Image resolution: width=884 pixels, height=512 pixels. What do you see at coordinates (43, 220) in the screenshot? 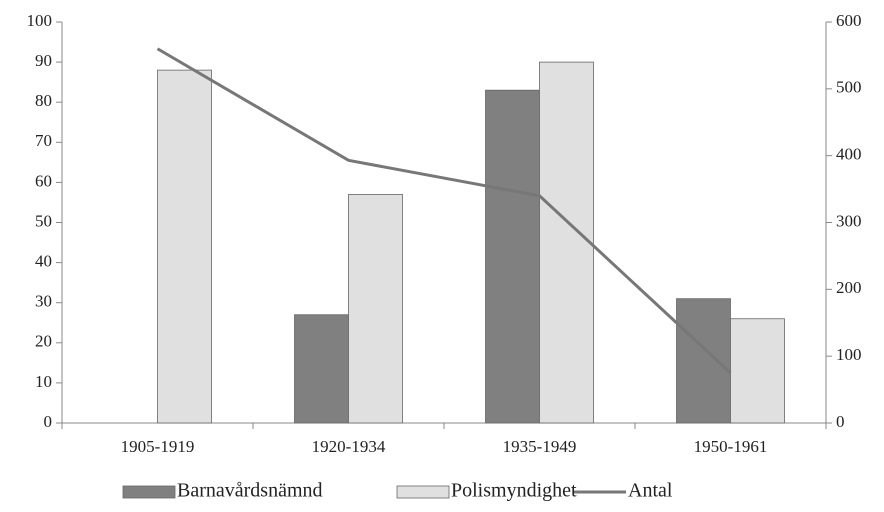
I see `y-tick-label: 50` at bounding box center [43, 220].